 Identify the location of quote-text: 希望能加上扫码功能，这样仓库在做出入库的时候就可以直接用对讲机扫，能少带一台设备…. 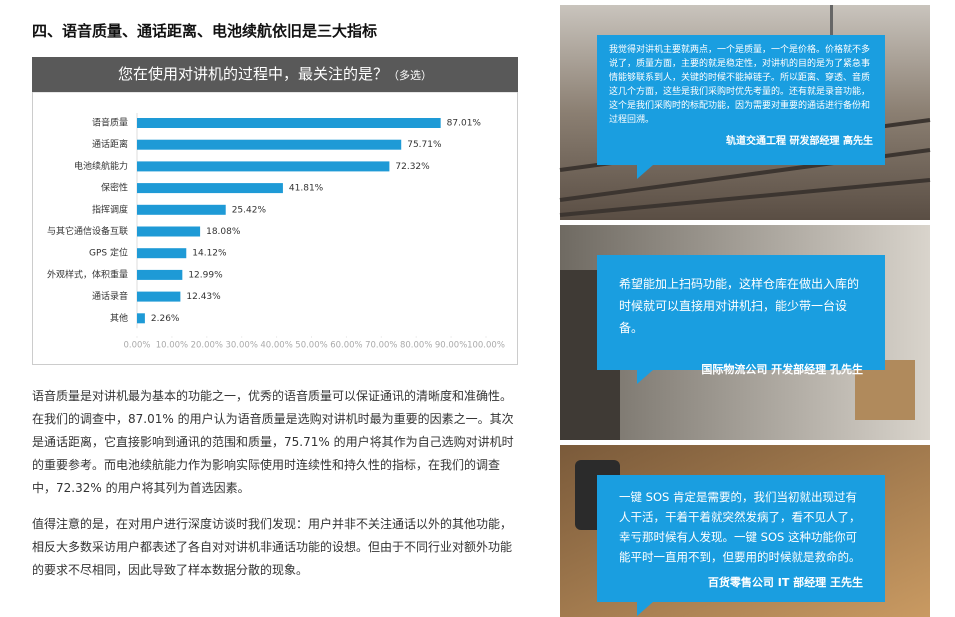
(739, 306).